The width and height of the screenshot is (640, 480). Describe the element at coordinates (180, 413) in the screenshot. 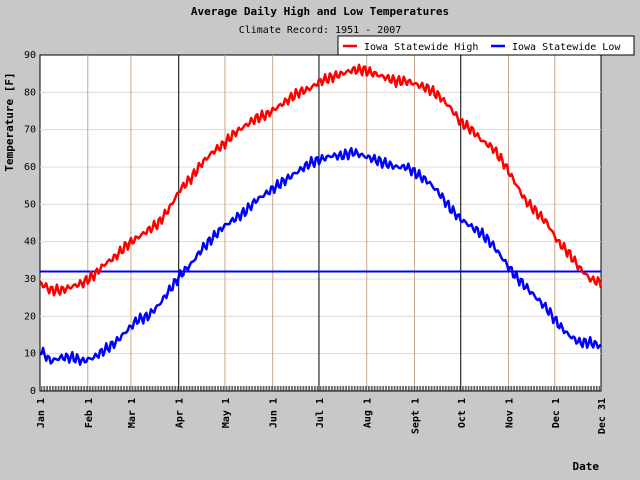

I see `x-tick-label: Apr 1` at that location.